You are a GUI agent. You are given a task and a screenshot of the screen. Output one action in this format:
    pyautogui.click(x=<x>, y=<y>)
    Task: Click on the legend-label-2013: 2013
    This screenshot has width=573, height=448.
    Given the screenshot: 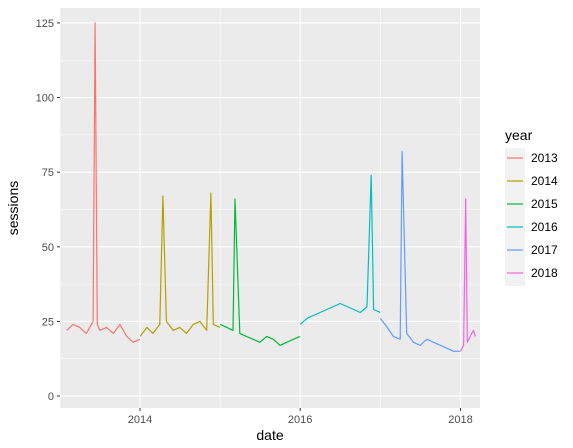 What is the action you would take?
    pyautogui.click(x=544, y=158)
    